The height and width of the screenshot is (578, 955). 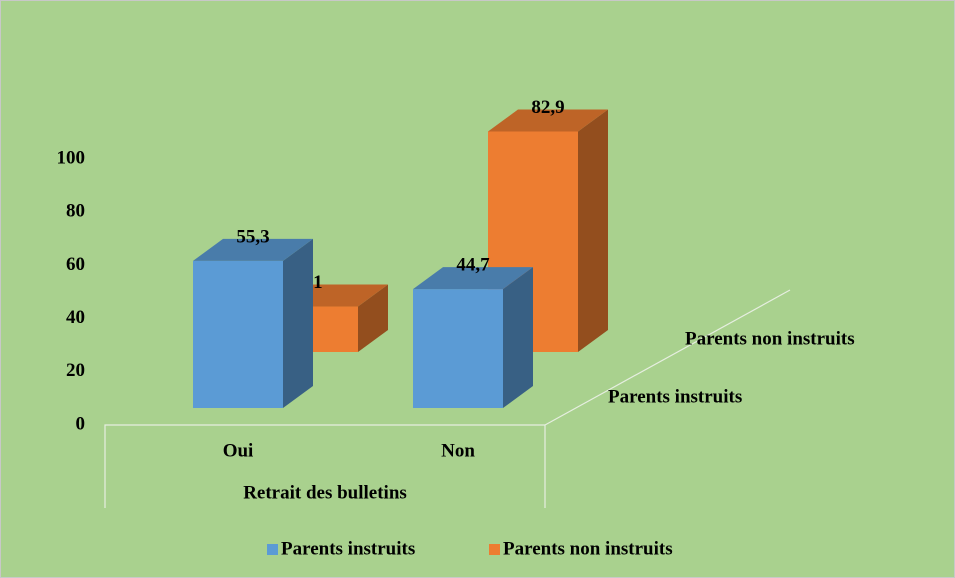 What do you see at coordinates (675, 396) in the screenshot?
I see `depth-label: Parents instruits` at bounding box center [675, 396].